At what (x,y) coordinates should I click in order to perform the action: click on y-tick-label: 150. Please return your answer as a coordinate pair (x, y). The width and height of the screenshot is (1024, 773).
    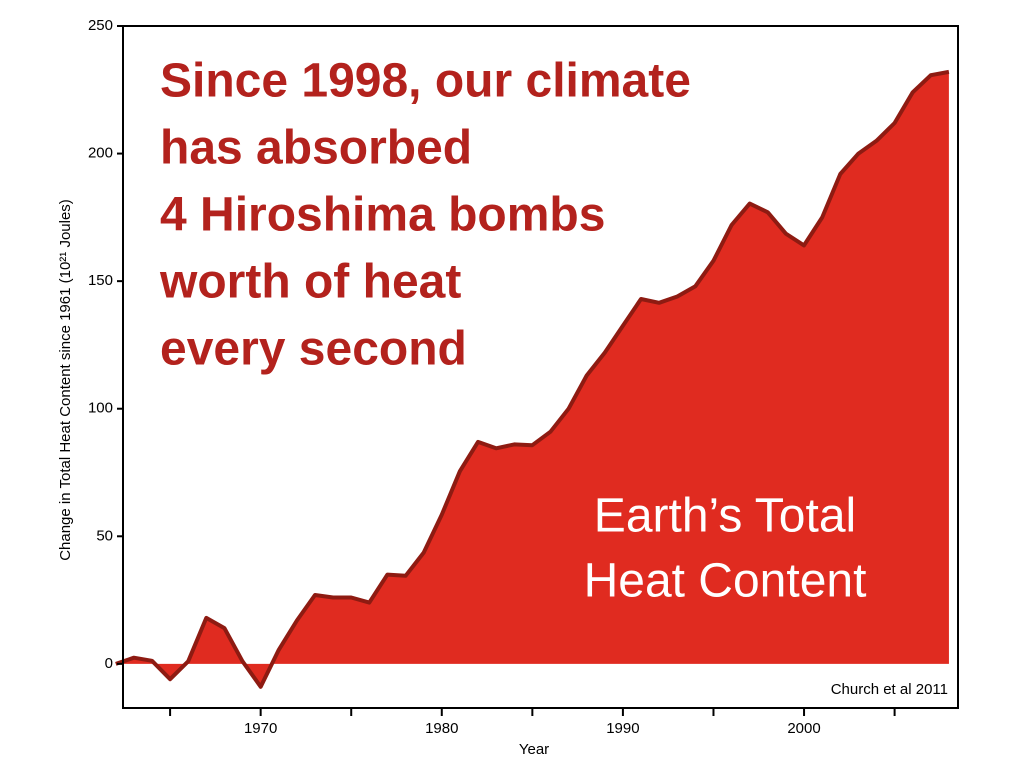
    Looking at the image, I should click on (100, 280).